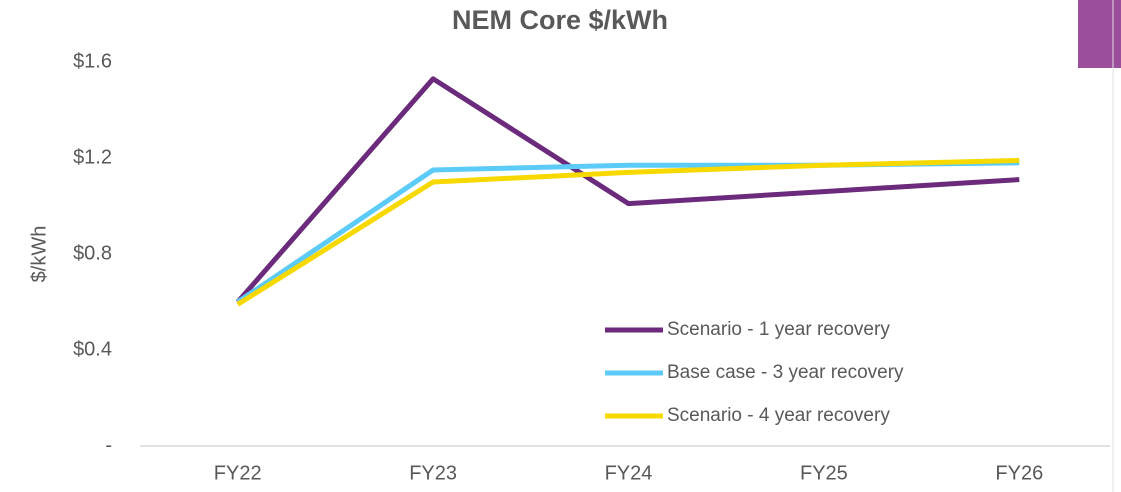 Image resolution: width=1121 pixels, height=492 pixels. I want to click on y-tick-label: $1.2, so click(92, 157).